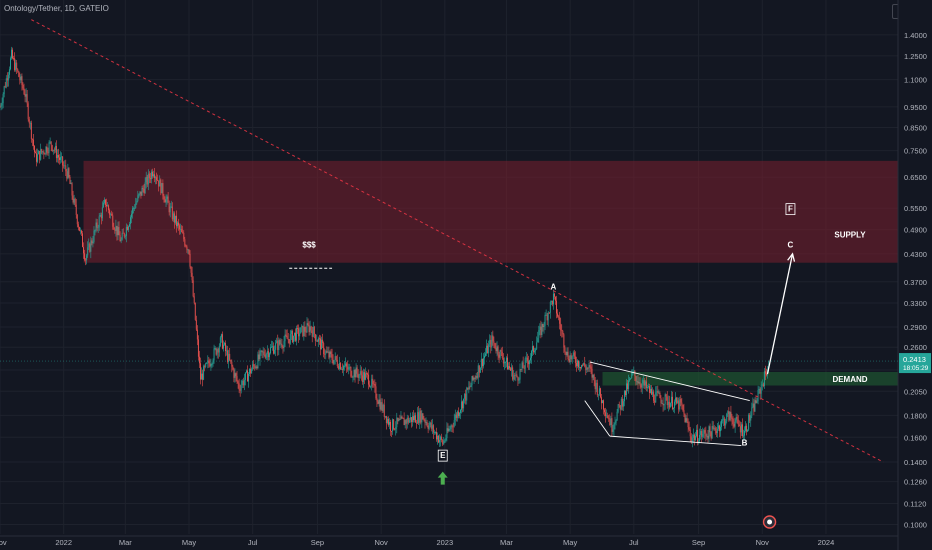  I want to click on annotation-label: B, so click(745, 443).